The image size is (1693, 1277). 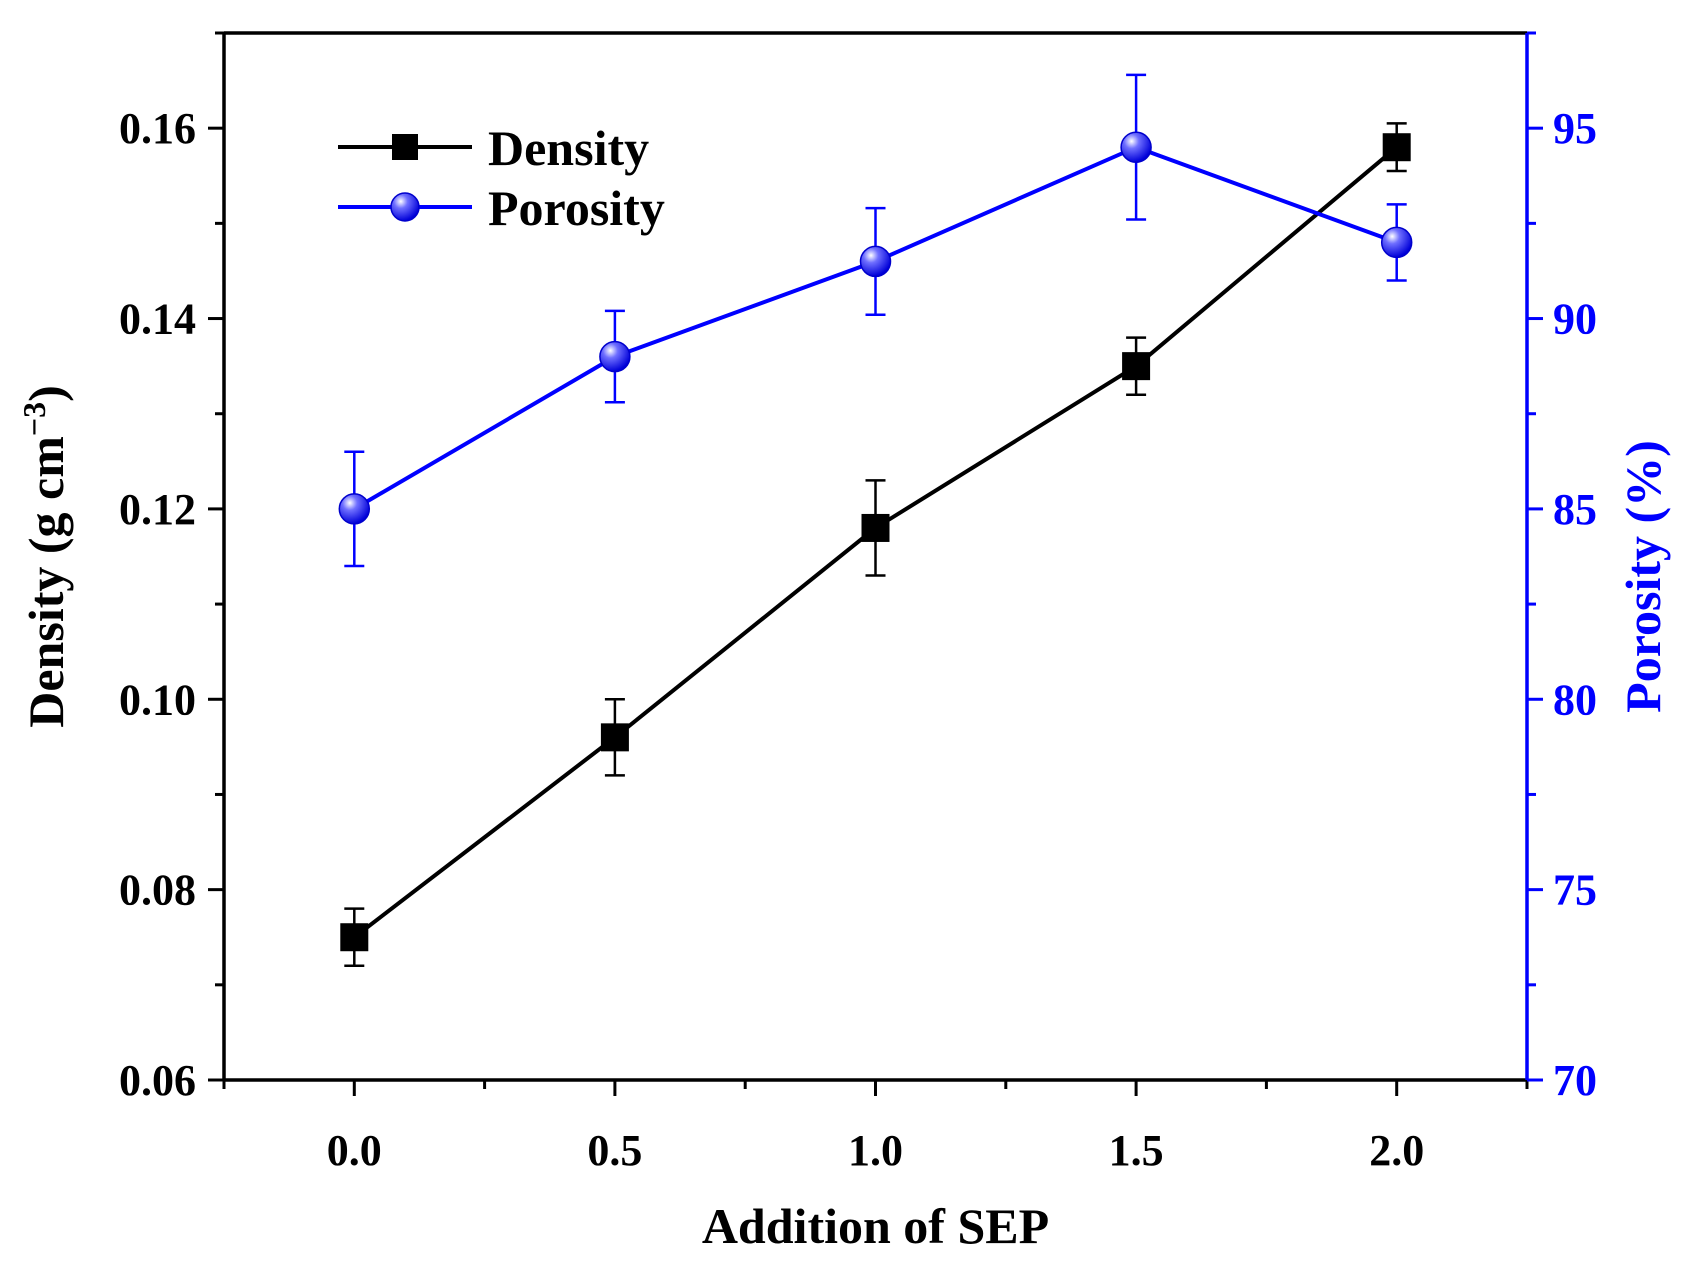 What do you see at coordinates (1575, 699) in the screenshot?
I see `y2-tick-label: 80` at bounding box center [1575, 699].